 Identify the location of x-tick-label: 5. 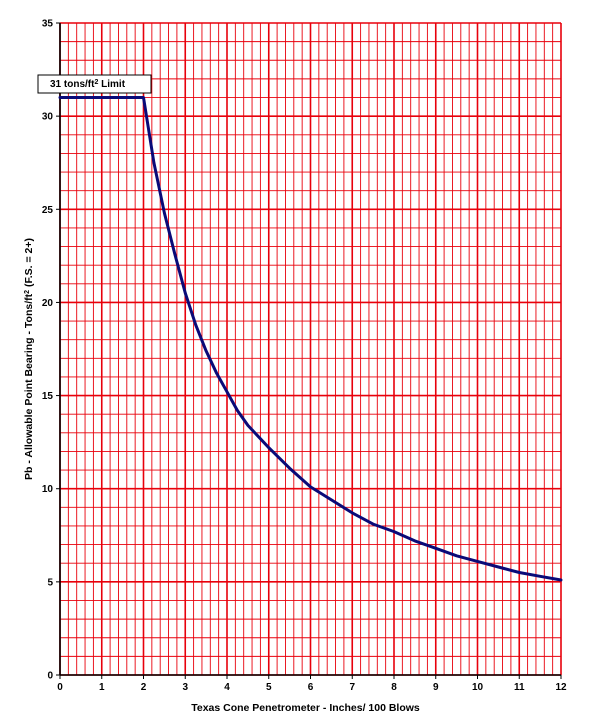
(269, 687).